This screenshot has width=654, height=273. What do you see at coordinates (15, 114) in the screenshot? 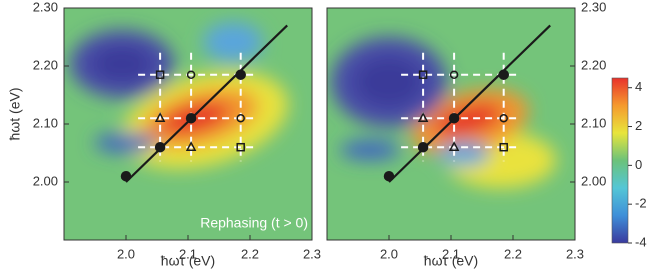
I see `y-axis-label: ħωt (eV)` at bounding box center [15, 114].